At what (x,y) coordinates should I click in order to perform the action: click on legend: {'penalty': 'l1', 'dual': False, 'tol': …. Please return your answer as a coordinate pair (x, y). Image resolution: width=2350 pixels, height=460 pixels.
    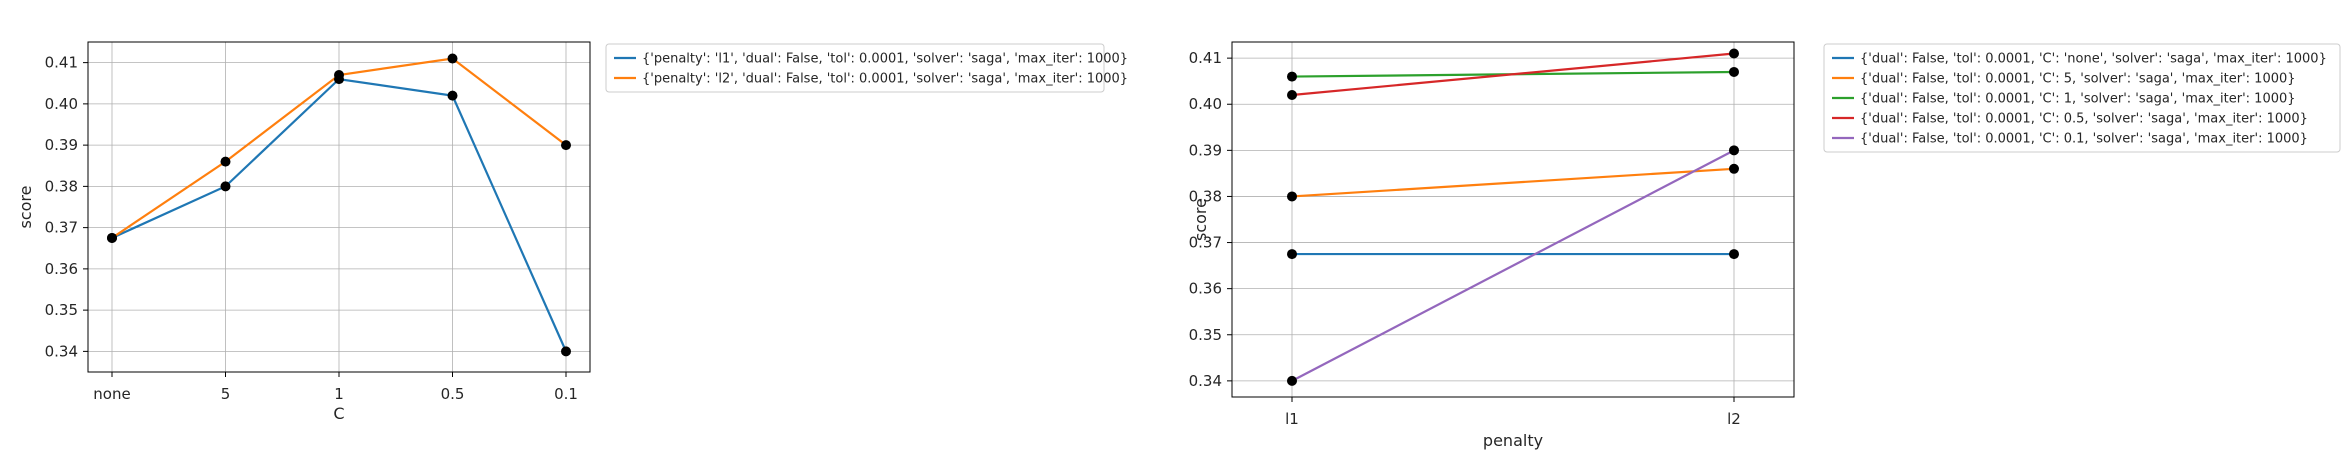
    Looking at the image, I should click on (866, 68).